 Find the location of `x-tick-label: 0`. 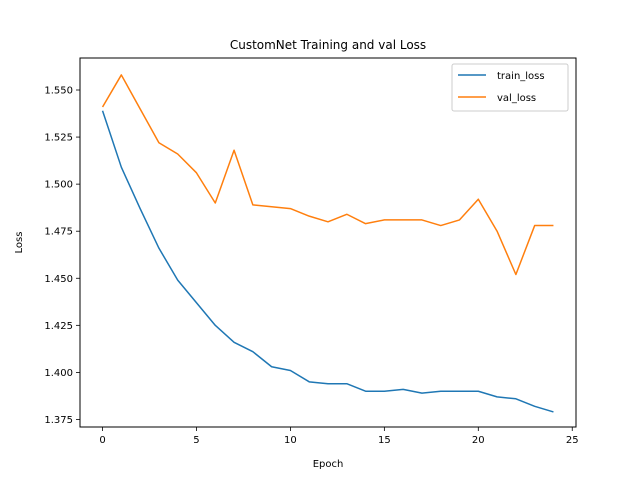

x-tick-label: 0 is located at coordinates (102, 440).